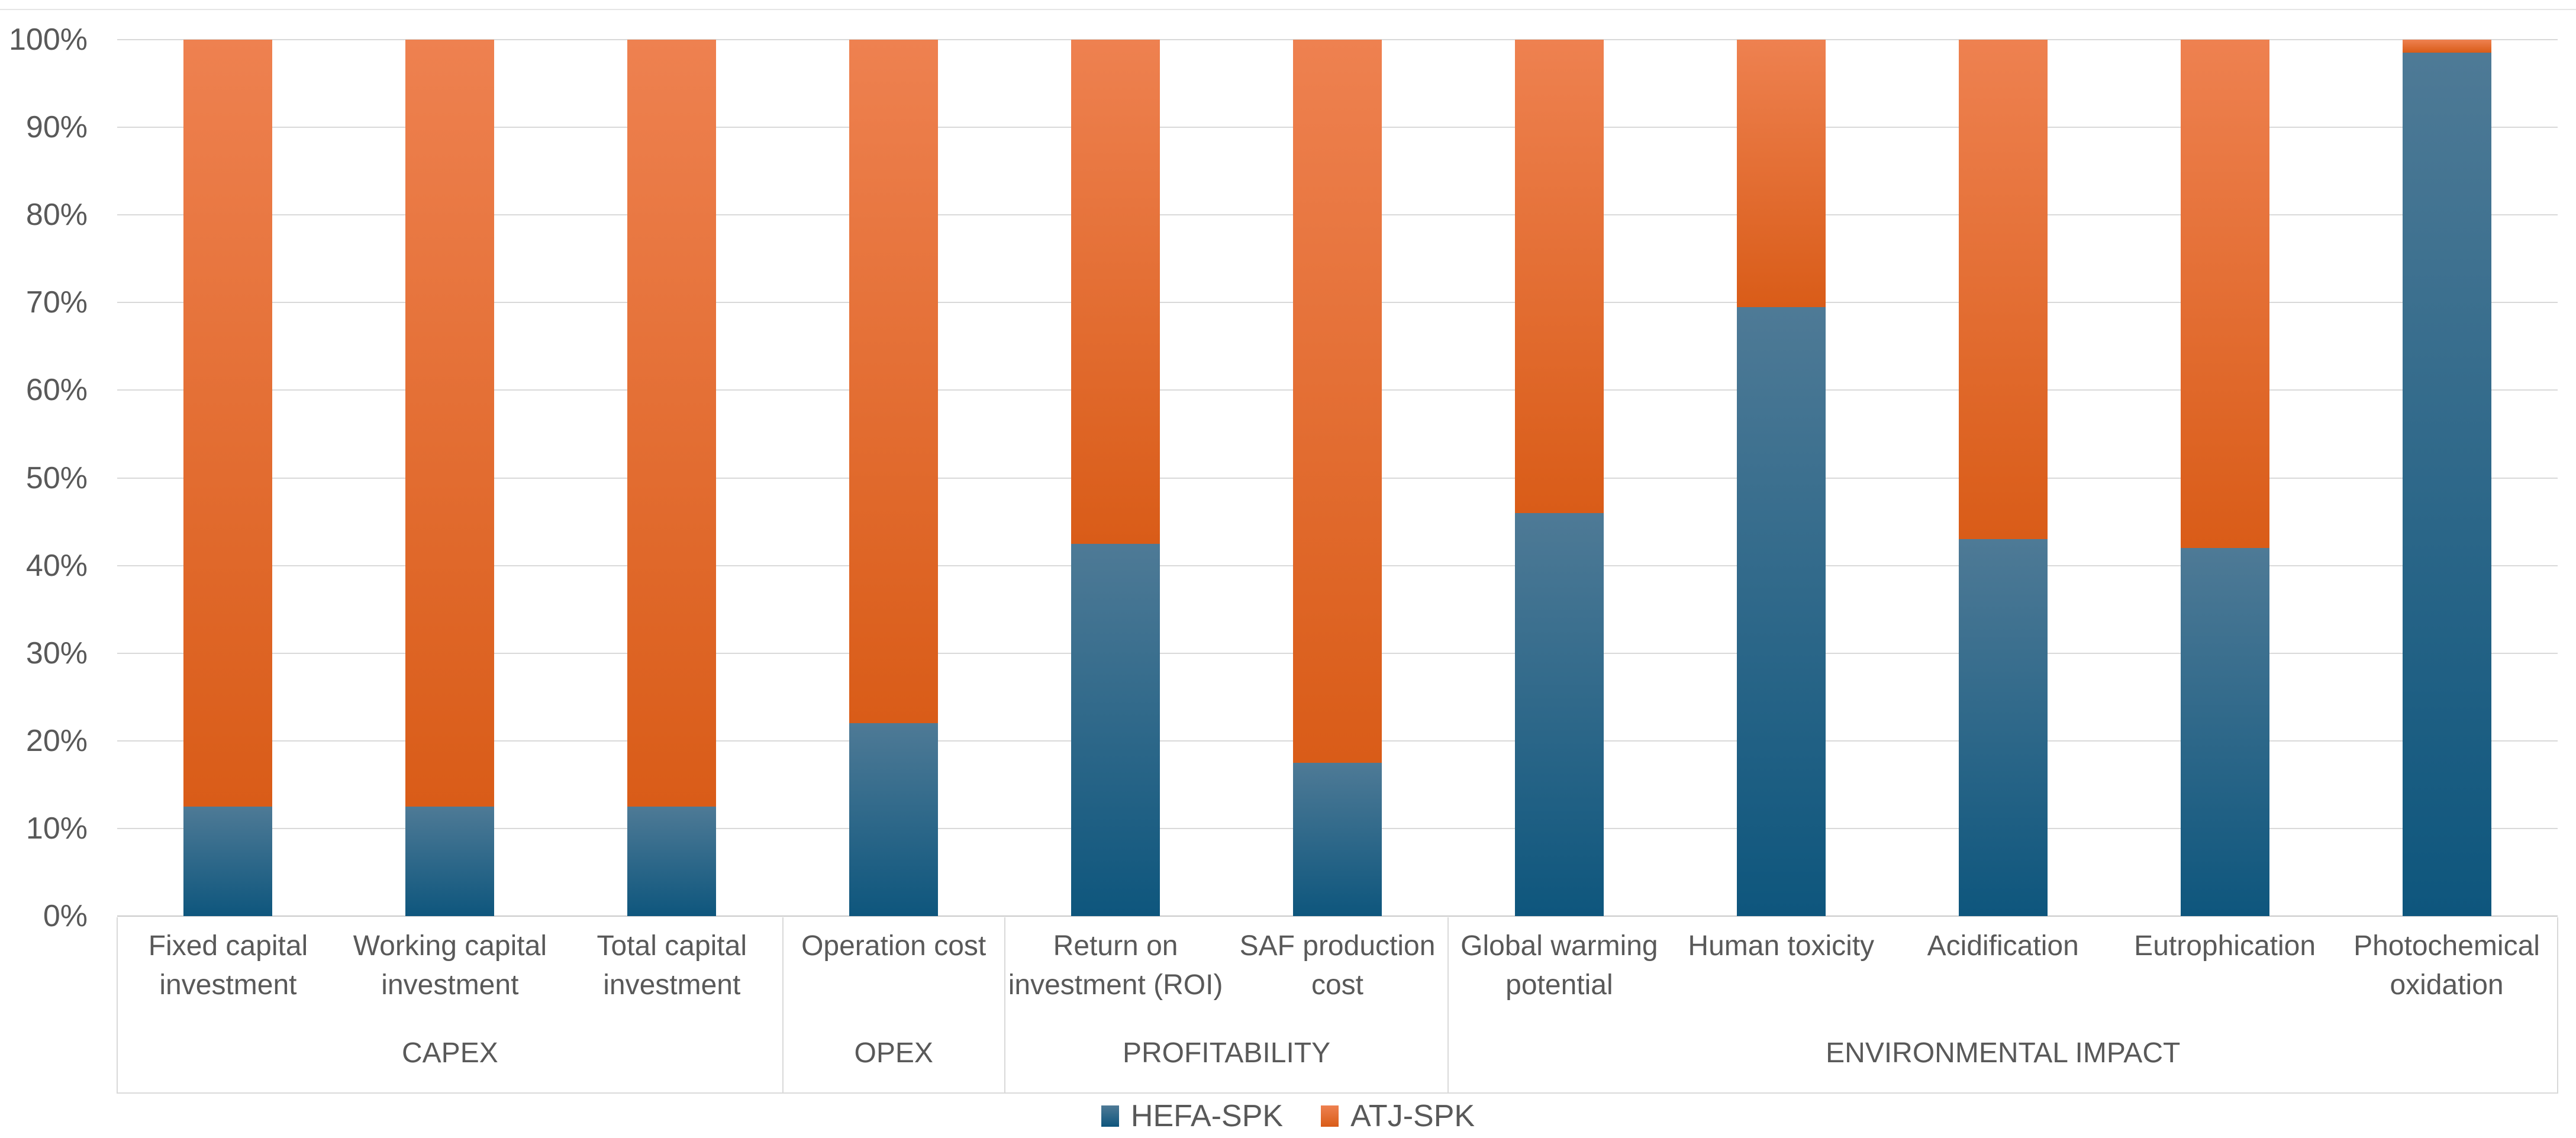 Image resolution: width=2576 pixels, height=1138 pixels. What do you see at coordinates (1288, 1116) in the screenshot?
I see `legend: HEFA-SPK ATJ-SPK` at bounding box center [1288, 1116].